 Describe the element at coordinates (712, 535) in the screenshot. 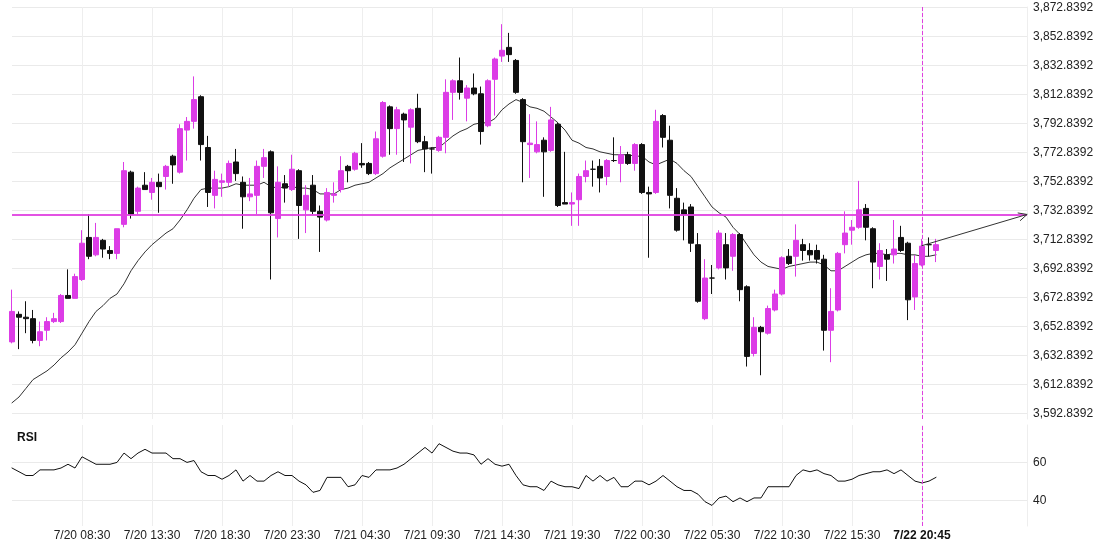

I see `x-tick-label: 7/22 05:30` at that location.